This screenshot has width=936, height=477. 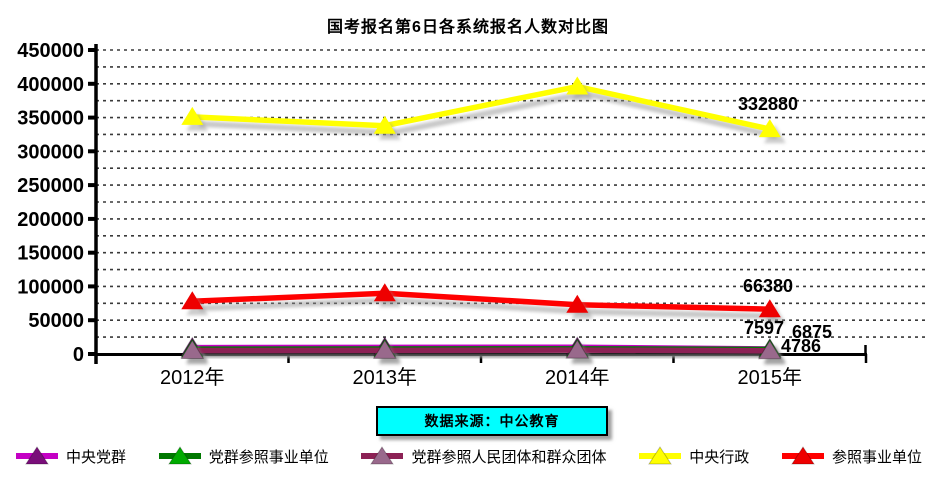 What do you see at coordinates (483, 352) in the screenshot?
I see `series-党群参照人民团体和群众团体` at bounding box center [483, 352].